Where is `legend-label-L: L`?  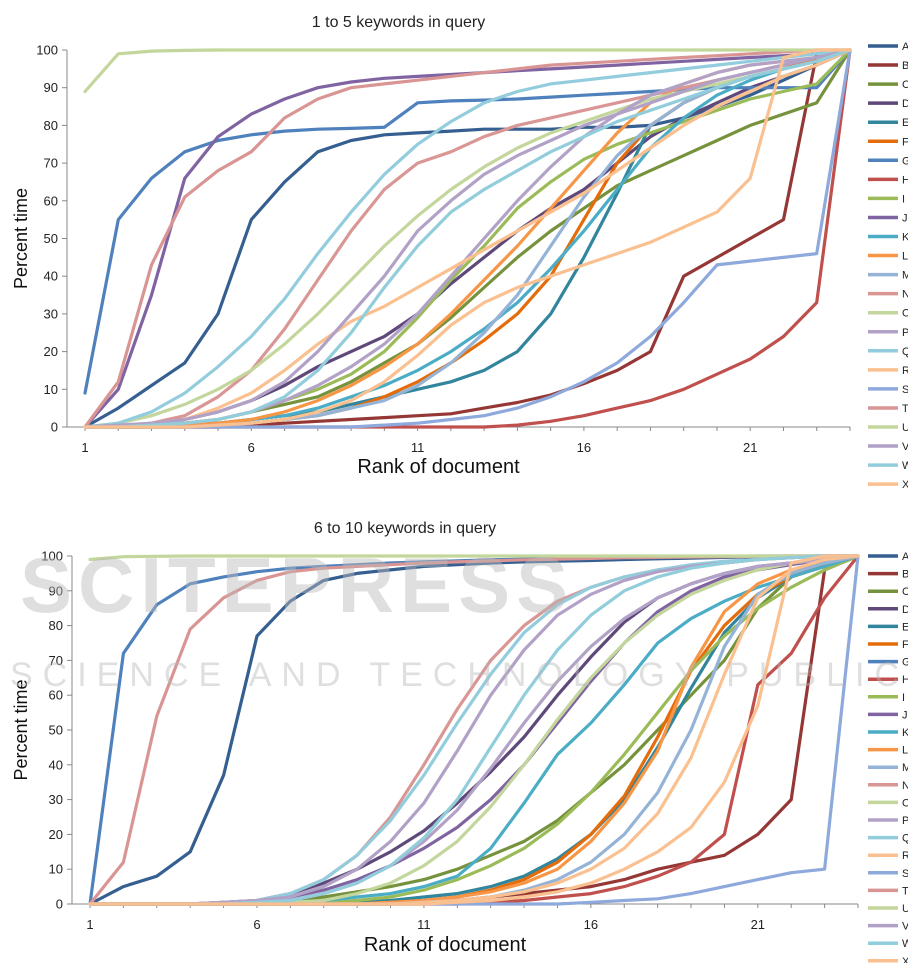 legend-label-L: L is located at coordinates (905, 751).